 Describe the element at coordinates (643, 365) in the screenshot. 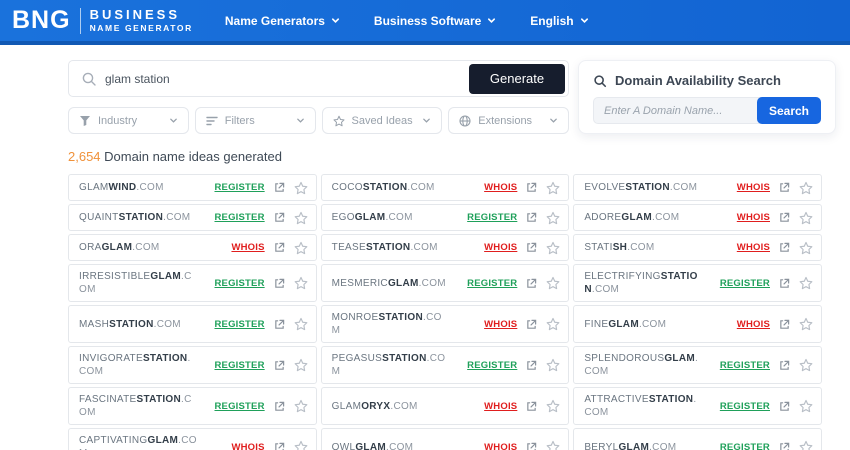

I see `domain-name: SPLENDOROUSGLAM.COM` at that location.